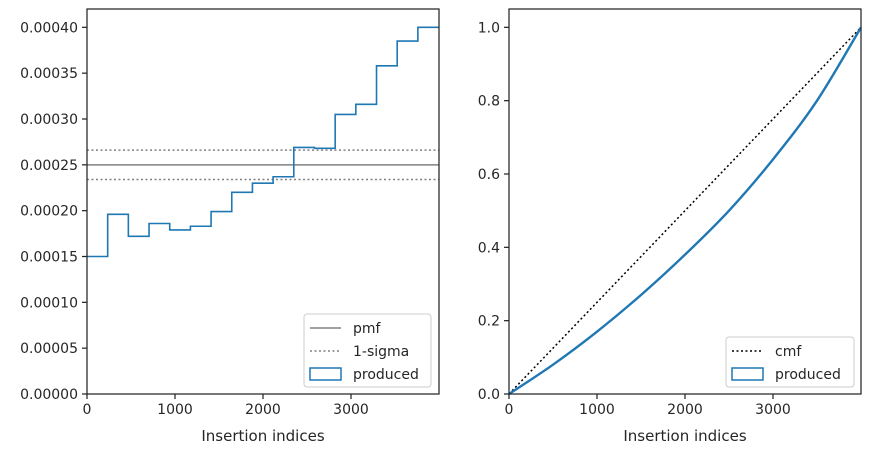 Image resolution: width=871 pixels, height=453 pixels. I want to click on cmf-chart-y-tick-label: 0.4, so click(489, 248).